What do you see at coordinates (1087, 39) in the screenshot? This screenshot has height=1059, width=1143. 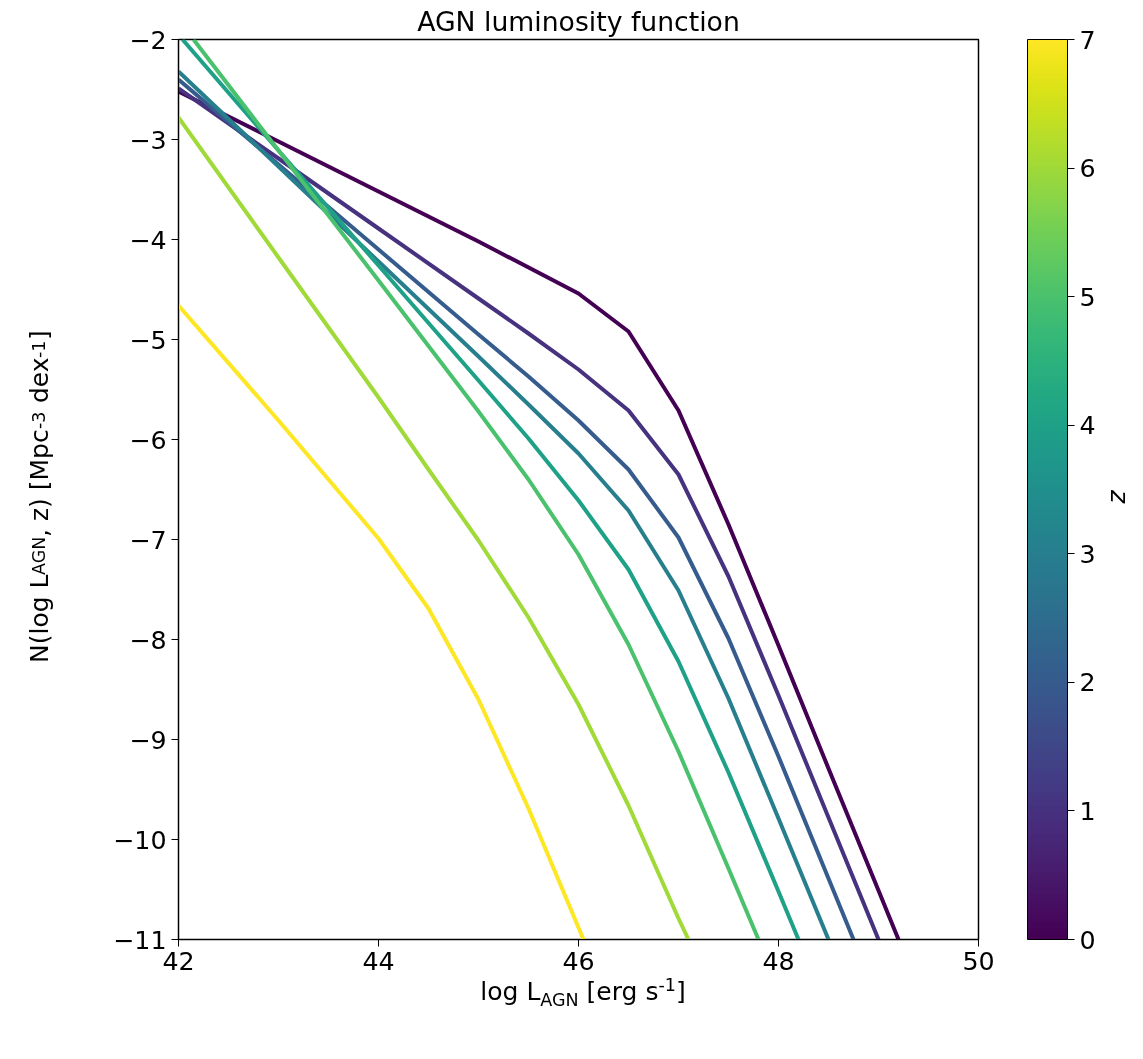 I see `color-bar-label: 7` at bounding box center [1087, 39].